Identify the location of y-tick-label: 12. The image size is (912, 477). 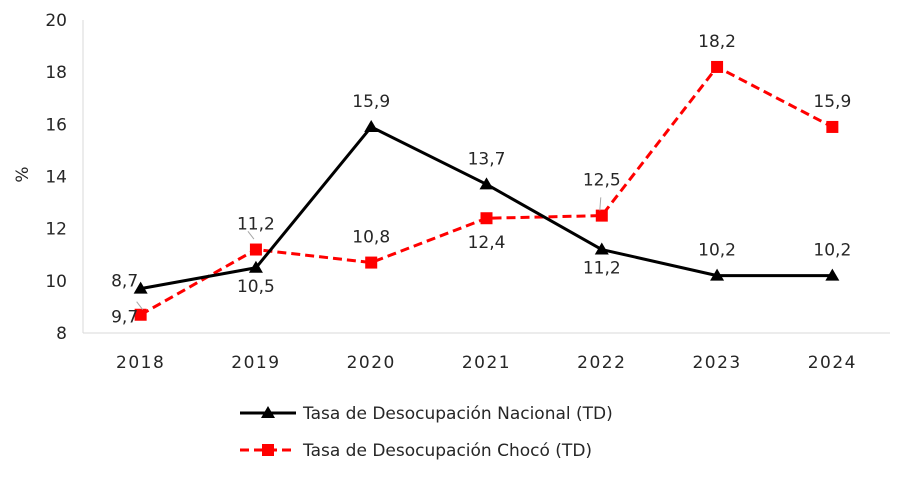
(56, 230).